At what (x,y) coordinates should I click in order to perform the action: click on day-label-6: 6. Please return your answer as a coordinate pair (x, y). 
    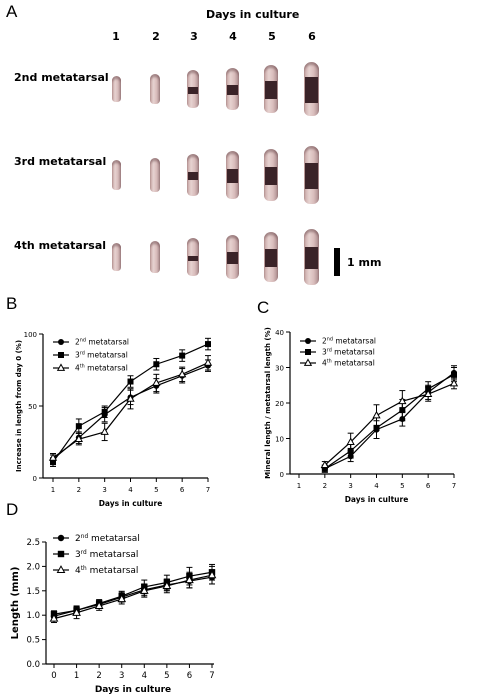
    Looking at the image, I should click on (312, 36).